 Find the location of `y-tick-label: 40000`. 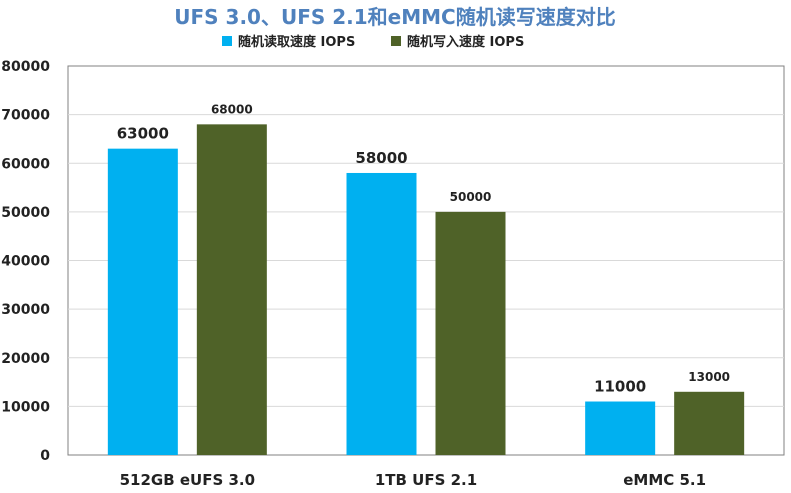

y-tick-label: 40000 is located at coordinates (25, 262).